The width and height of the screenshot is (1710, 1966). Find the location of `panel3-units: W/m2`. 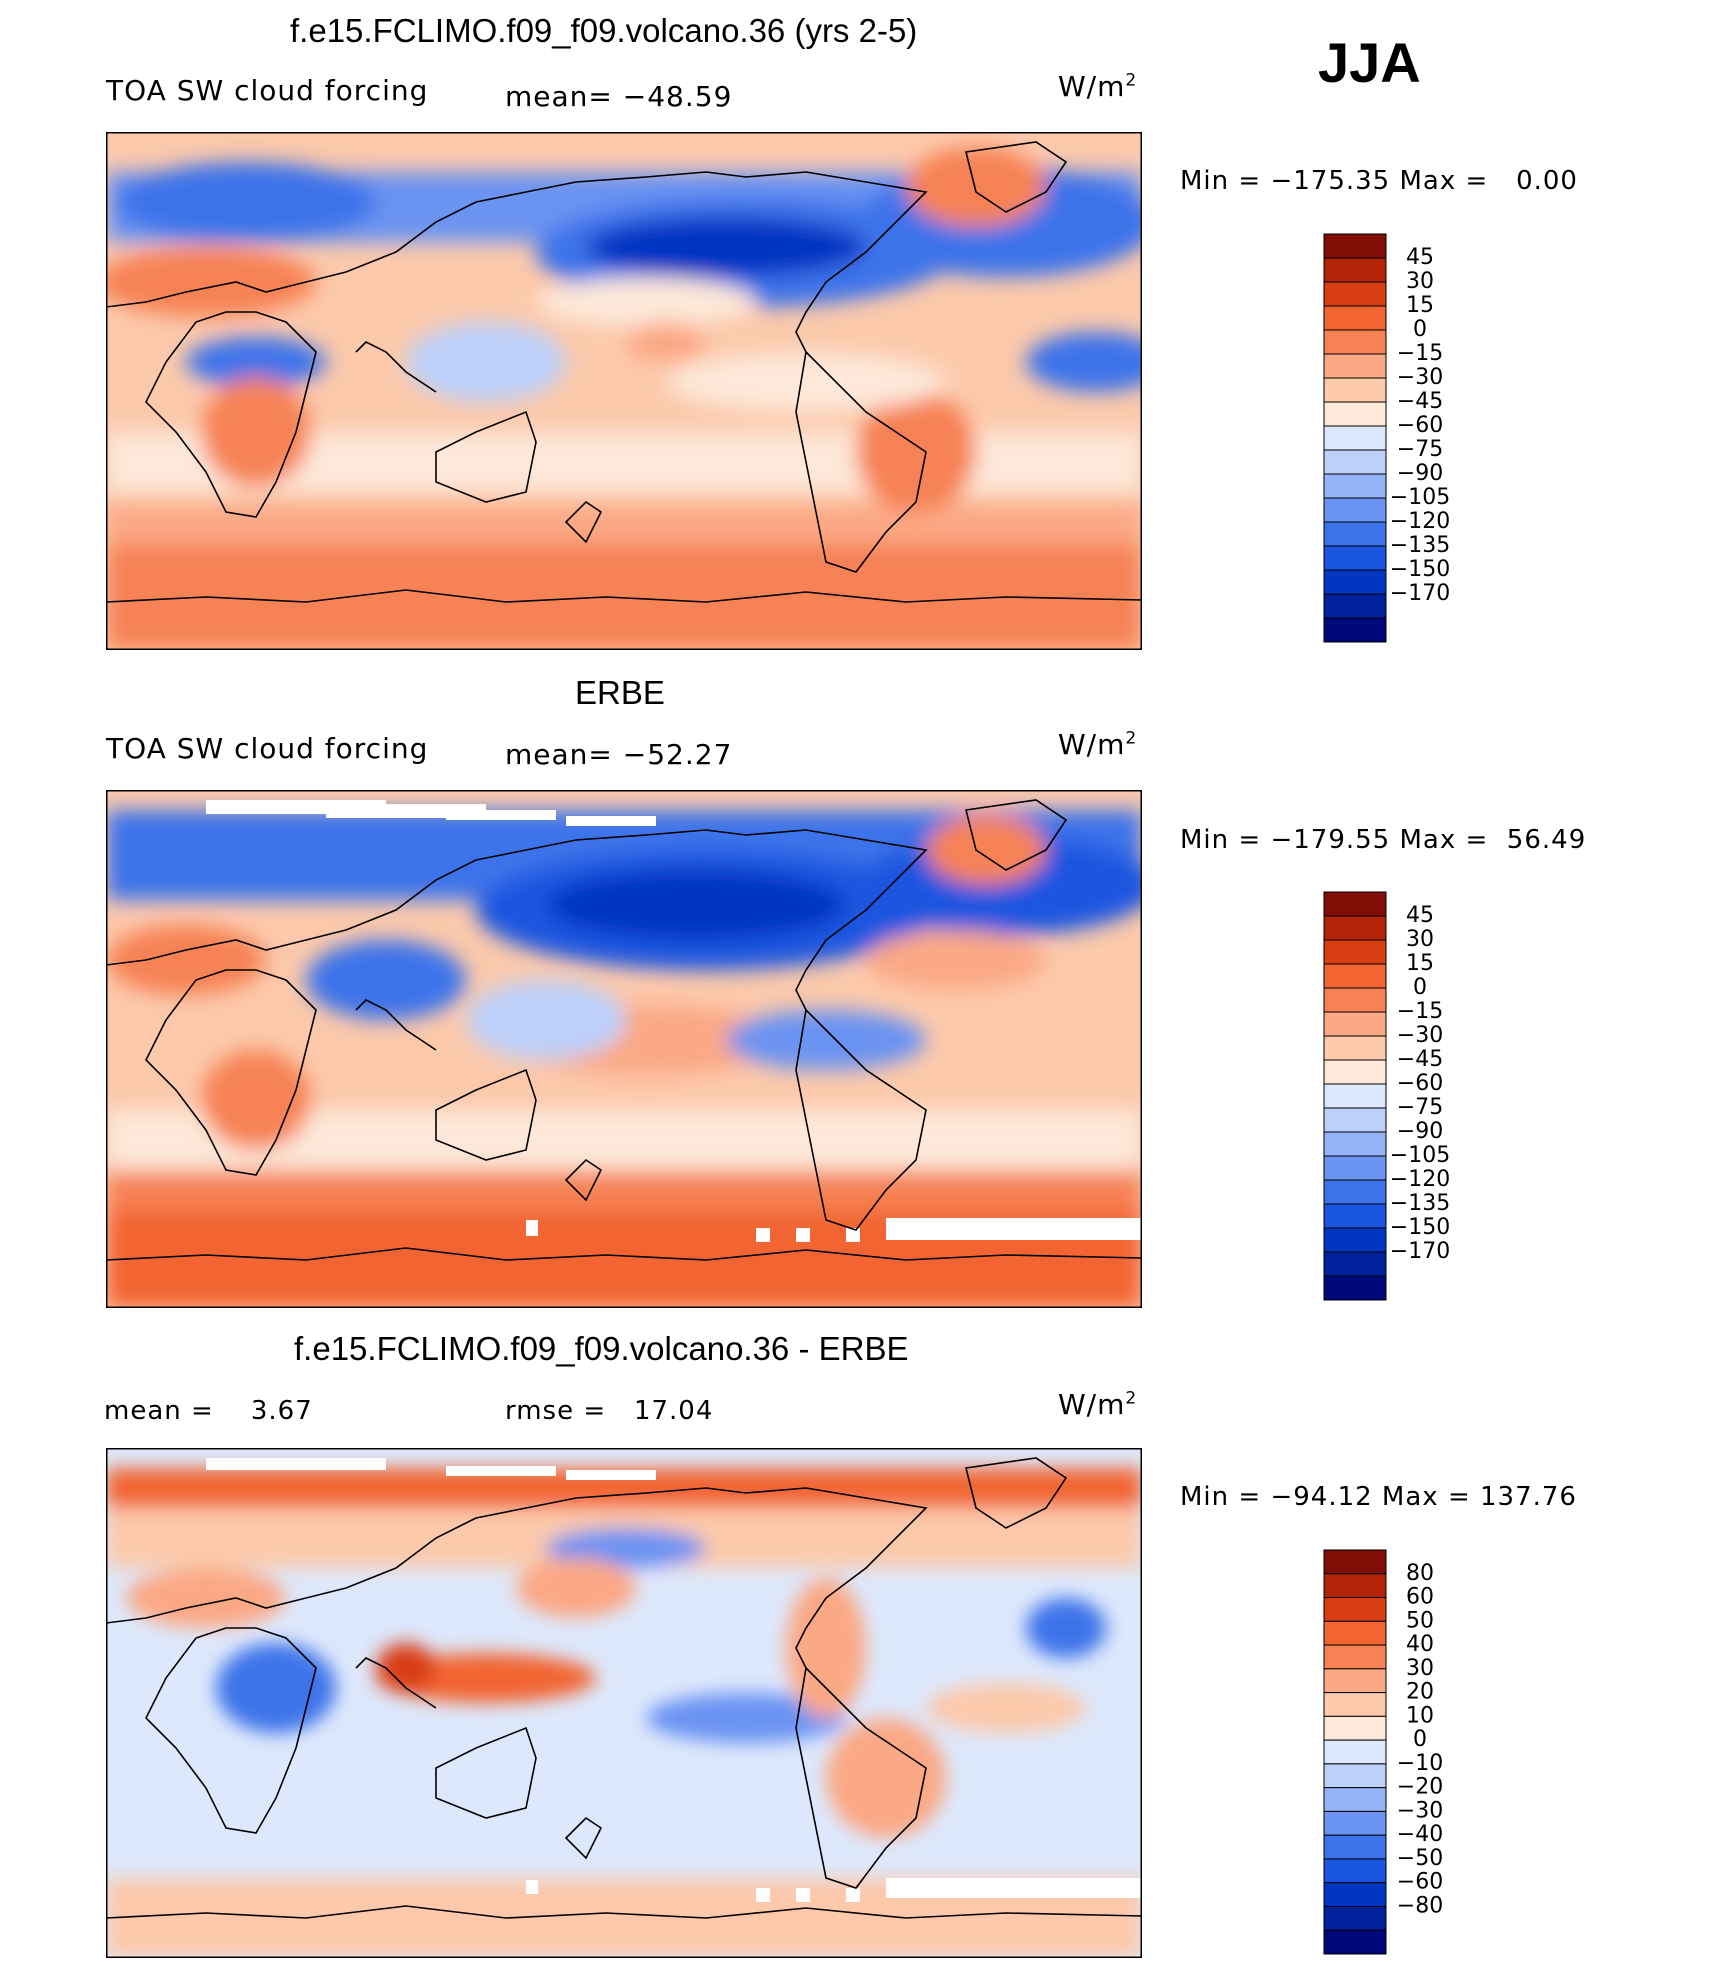

panel3-units: W/m2 is located at coordinates (1098, 1404).